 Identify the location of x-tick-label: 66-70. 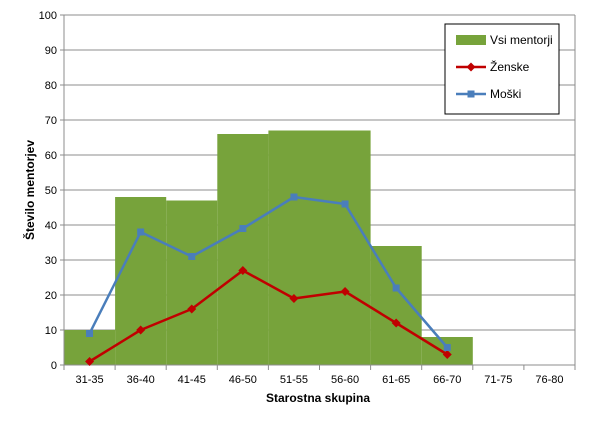
(447, 380).